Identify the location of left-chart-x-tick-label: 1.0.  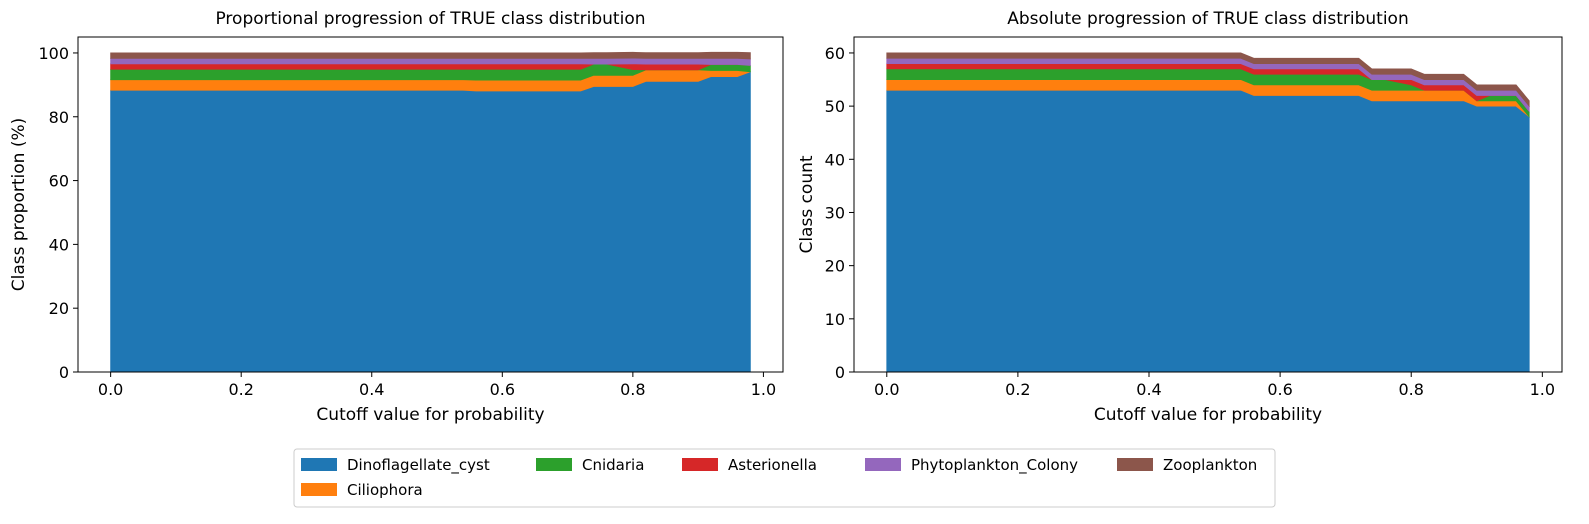
(763, 389).